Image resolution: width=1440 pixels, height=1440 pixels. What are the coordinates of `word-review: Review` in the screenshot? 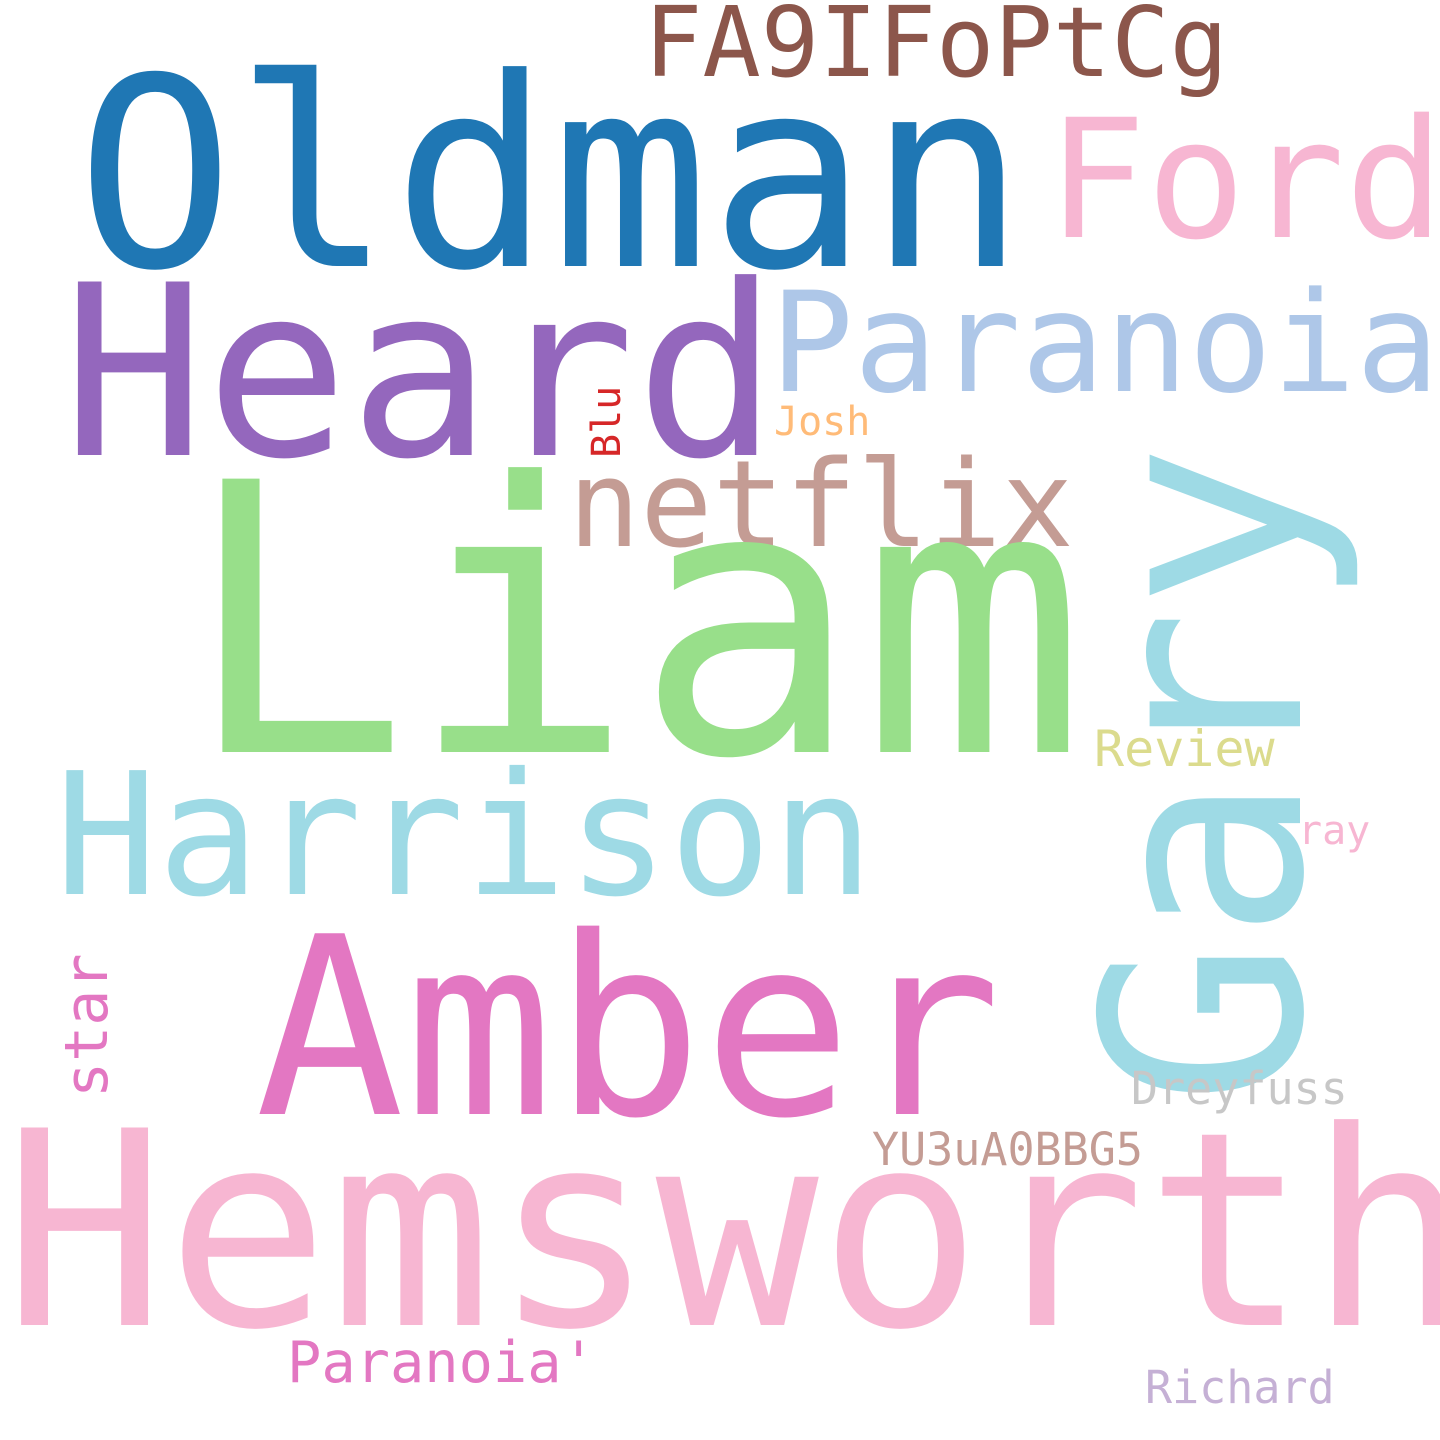 It's located at (1184, 749).